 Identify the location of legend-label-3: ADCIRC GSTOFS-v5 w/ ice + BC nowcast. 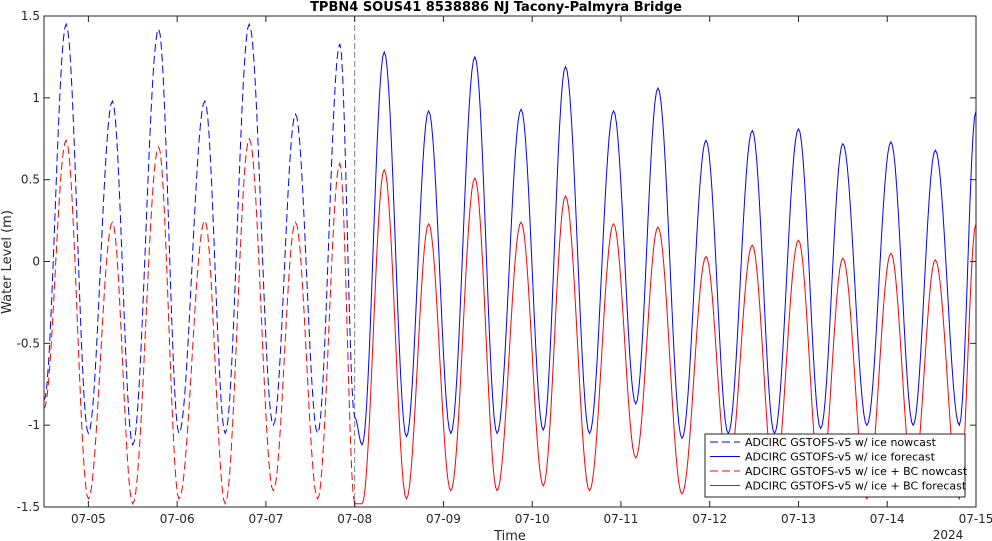
(856, 471).